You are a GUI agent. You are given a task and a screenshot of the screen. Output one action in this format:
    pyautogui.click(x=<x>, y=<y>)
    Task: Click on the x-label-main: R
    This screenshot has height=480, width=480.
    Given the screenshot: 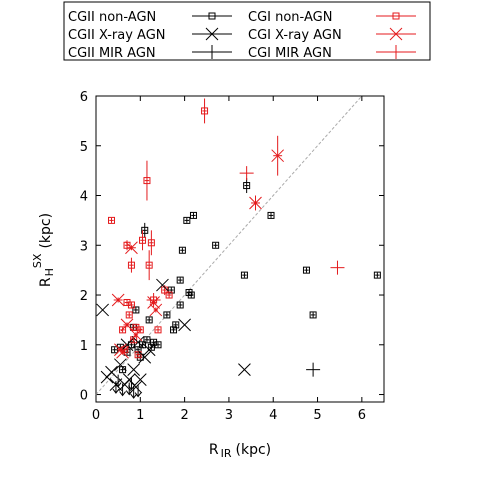 What is the action you would take?
    pyautogui.click(x=214, y=450)
    